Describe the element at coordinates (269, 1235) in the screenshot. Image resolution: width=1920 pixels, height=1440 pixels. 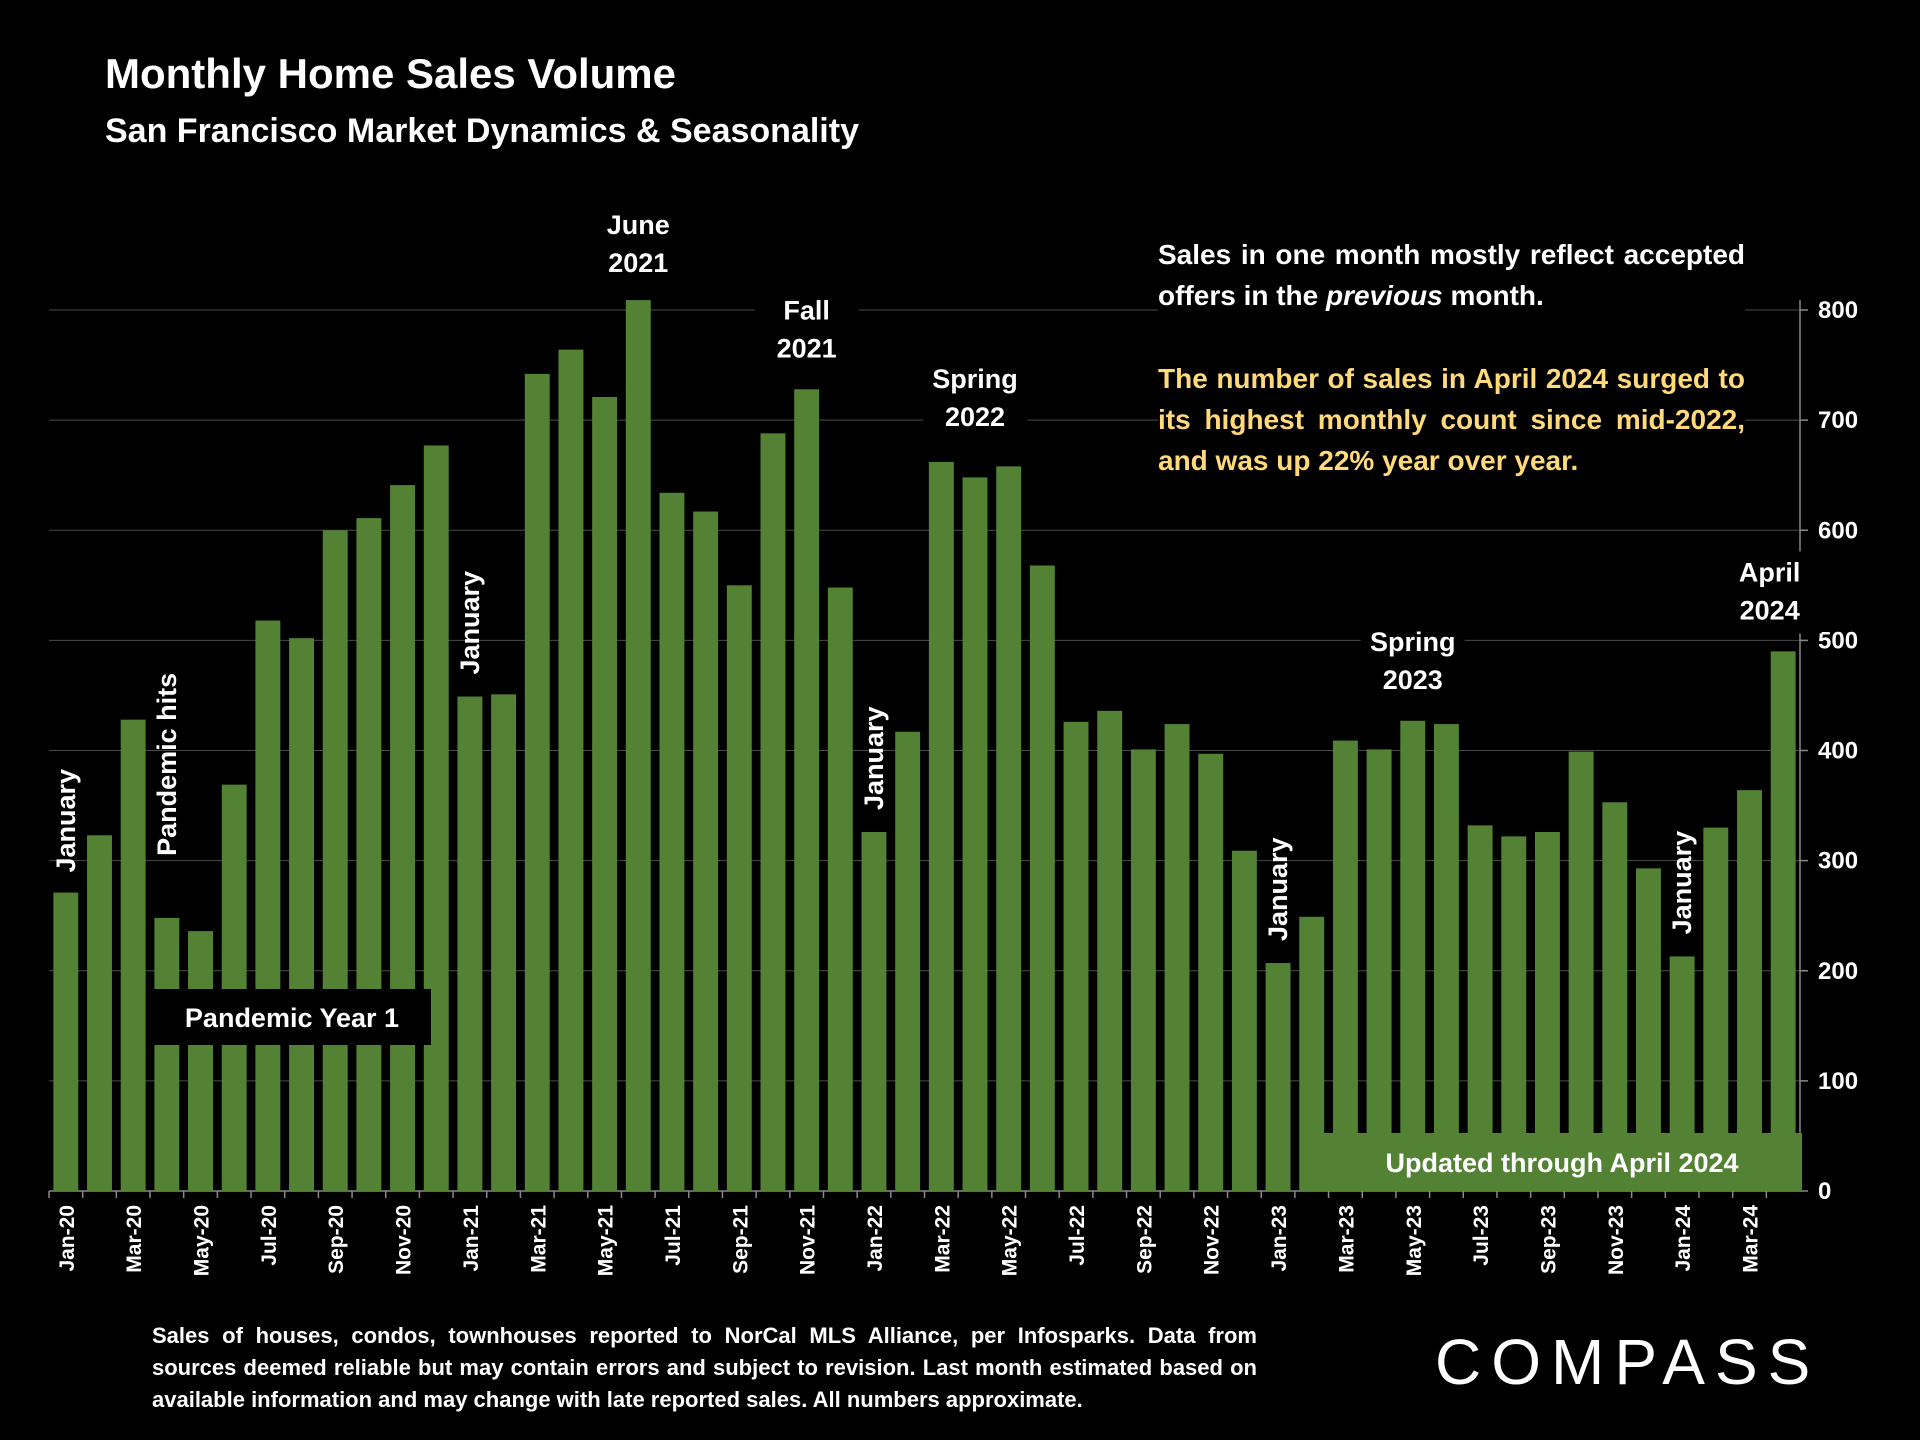
I see `x-tick-label: Jul-20` at that location.